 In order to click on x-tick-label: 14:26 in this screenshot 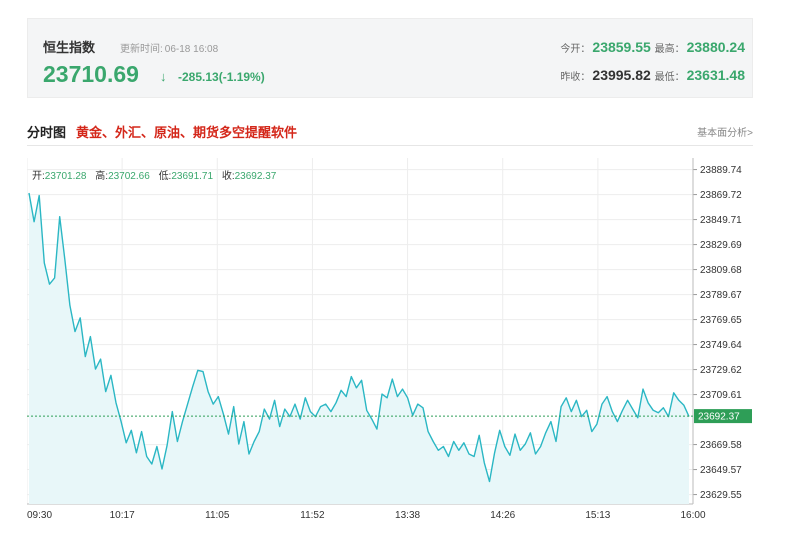, I will do `click(502, 515)`.